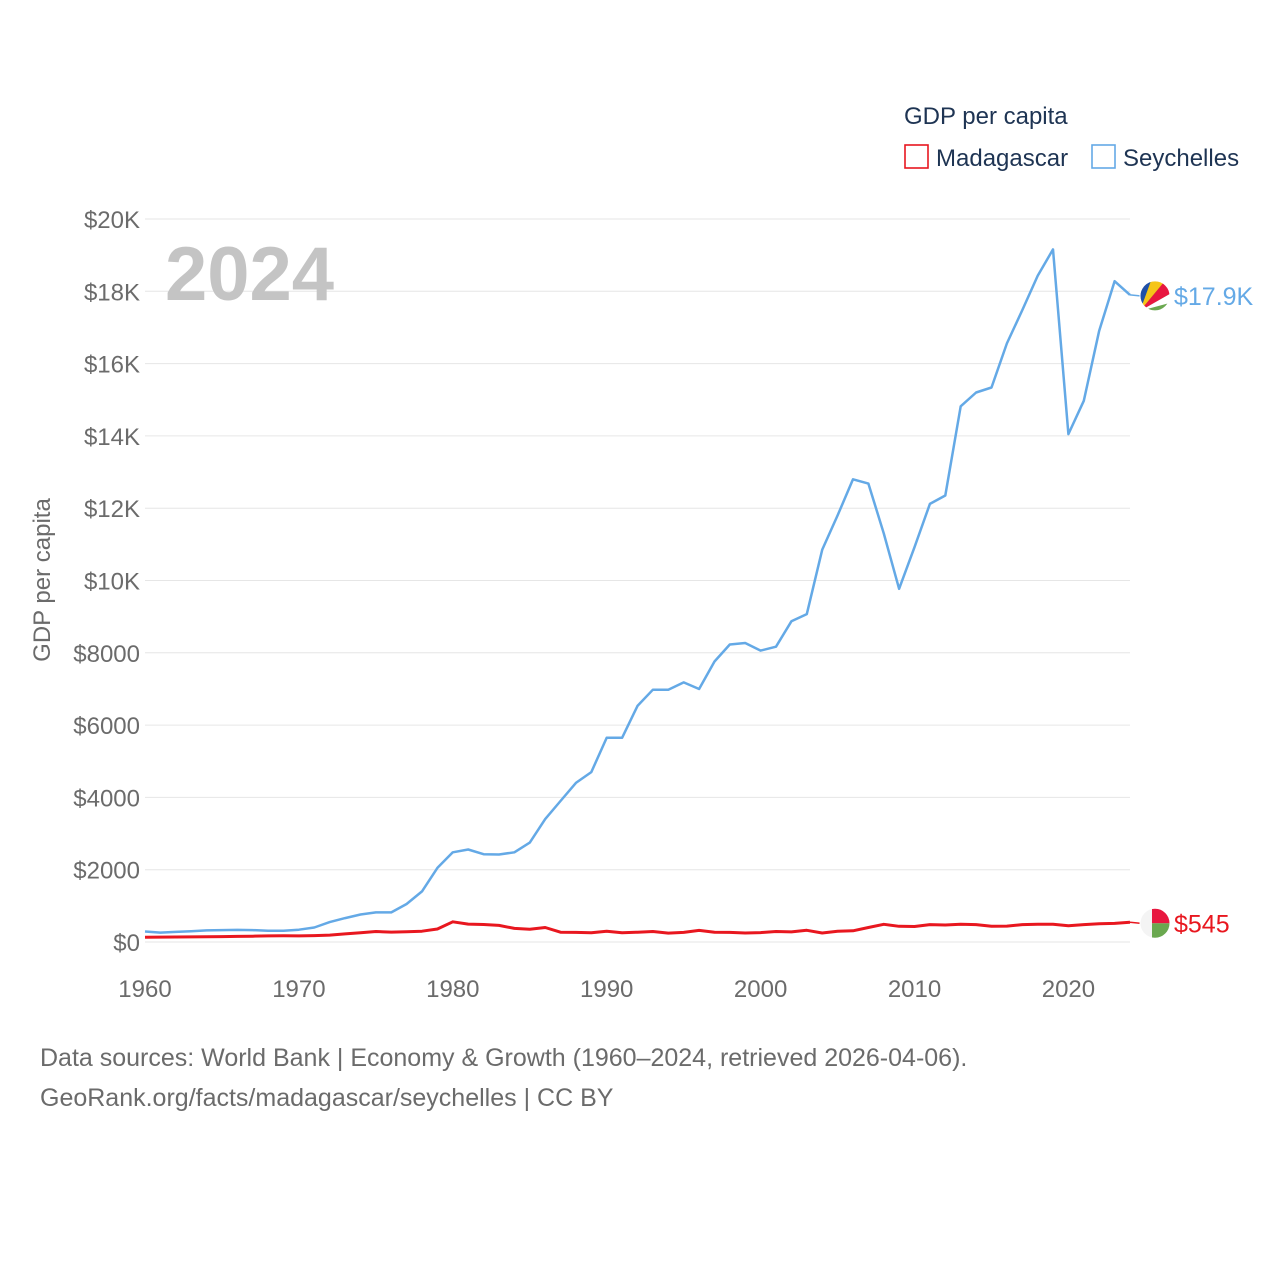 This screenshot has height=1280, width=1280. I want to click on y-tick-label: $16K, so click(112, 365).